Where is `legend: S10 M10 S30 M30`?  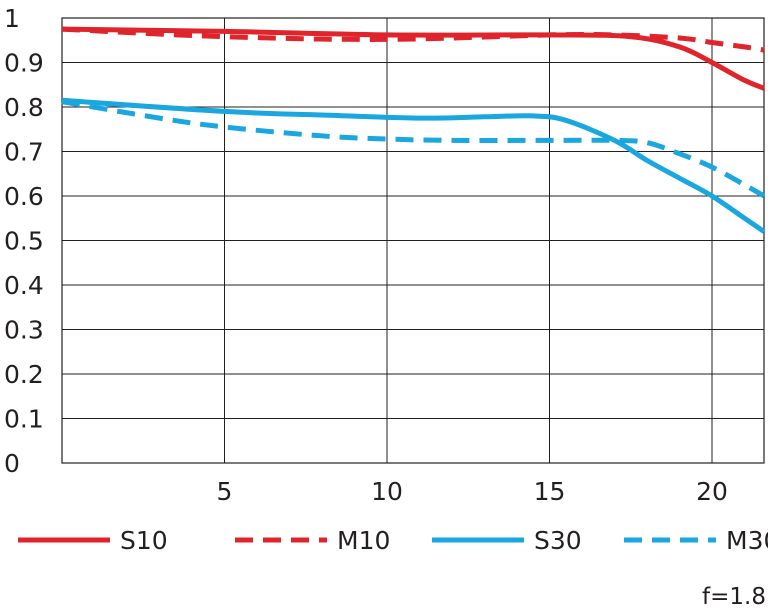 legend: S10 M10 S30 M30 is located at coordinates (393, 540).